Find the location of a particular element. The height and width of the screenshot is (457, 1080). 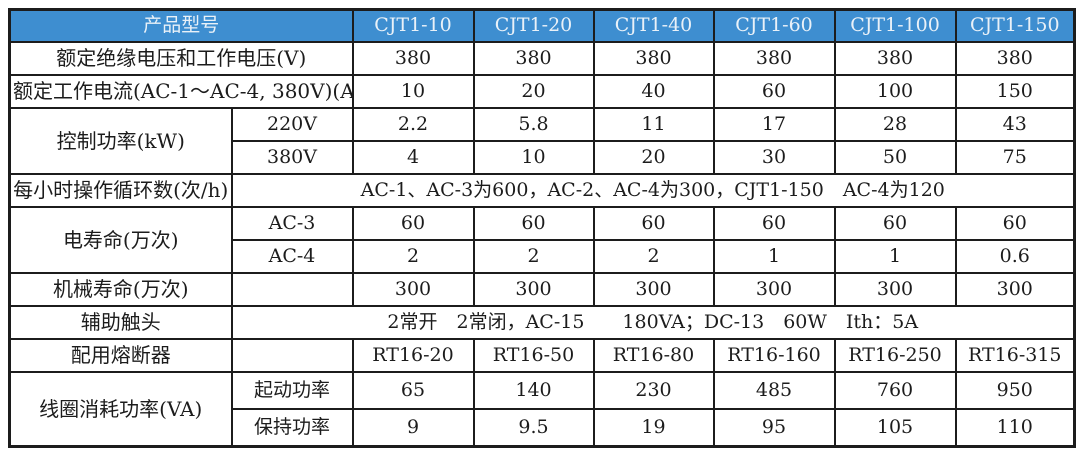

row-mechanical-life: 机械寿命(万次) 300 300 300 300 300 300 is located at coordinates (542, 289).